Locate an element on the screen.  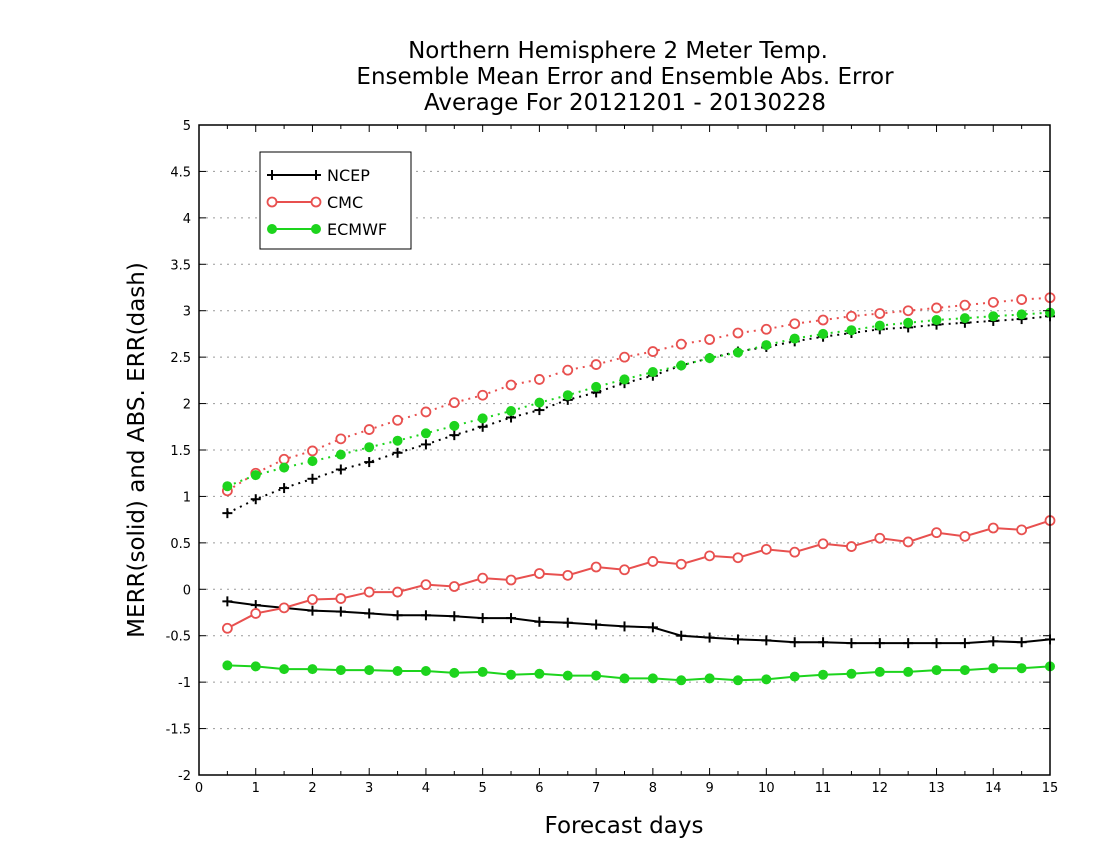
y-tick-label: 2 is located at coordinates (187, 405).